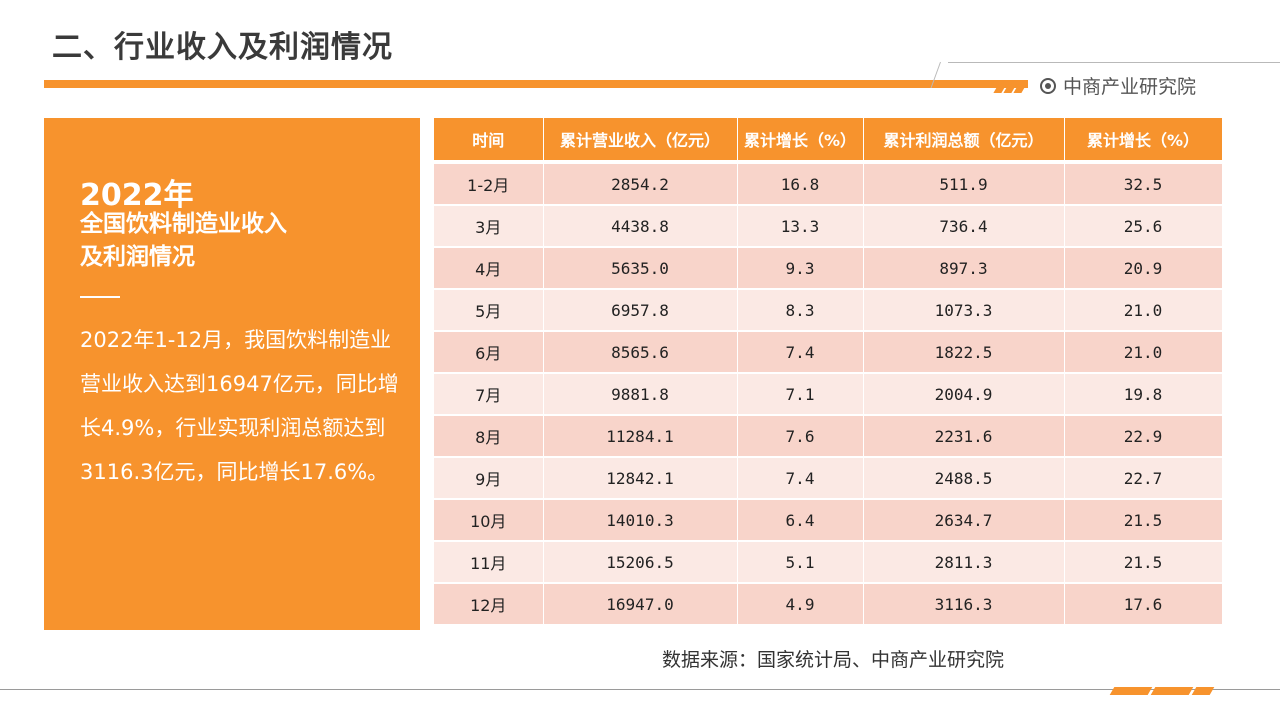 This screenshot has width=1280, height=720. What do you see at coordinates (800, 226) in the screenshot?
I see `cell-revenue-growth: 13.3` at bounding box center [800, 226].